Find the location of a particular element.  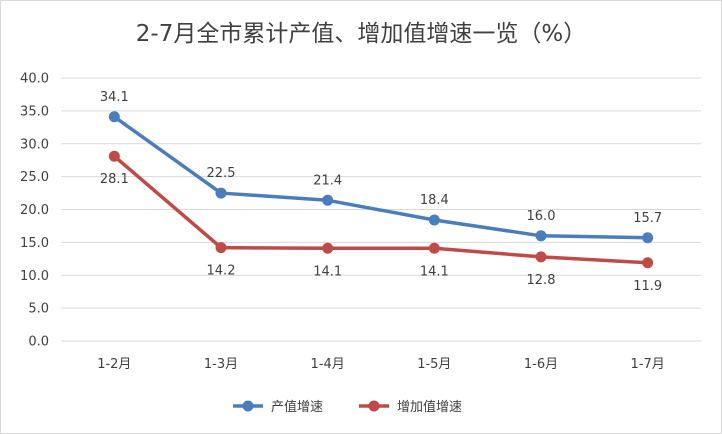

data-label: 14.2 is located at coordinates (221, 271).